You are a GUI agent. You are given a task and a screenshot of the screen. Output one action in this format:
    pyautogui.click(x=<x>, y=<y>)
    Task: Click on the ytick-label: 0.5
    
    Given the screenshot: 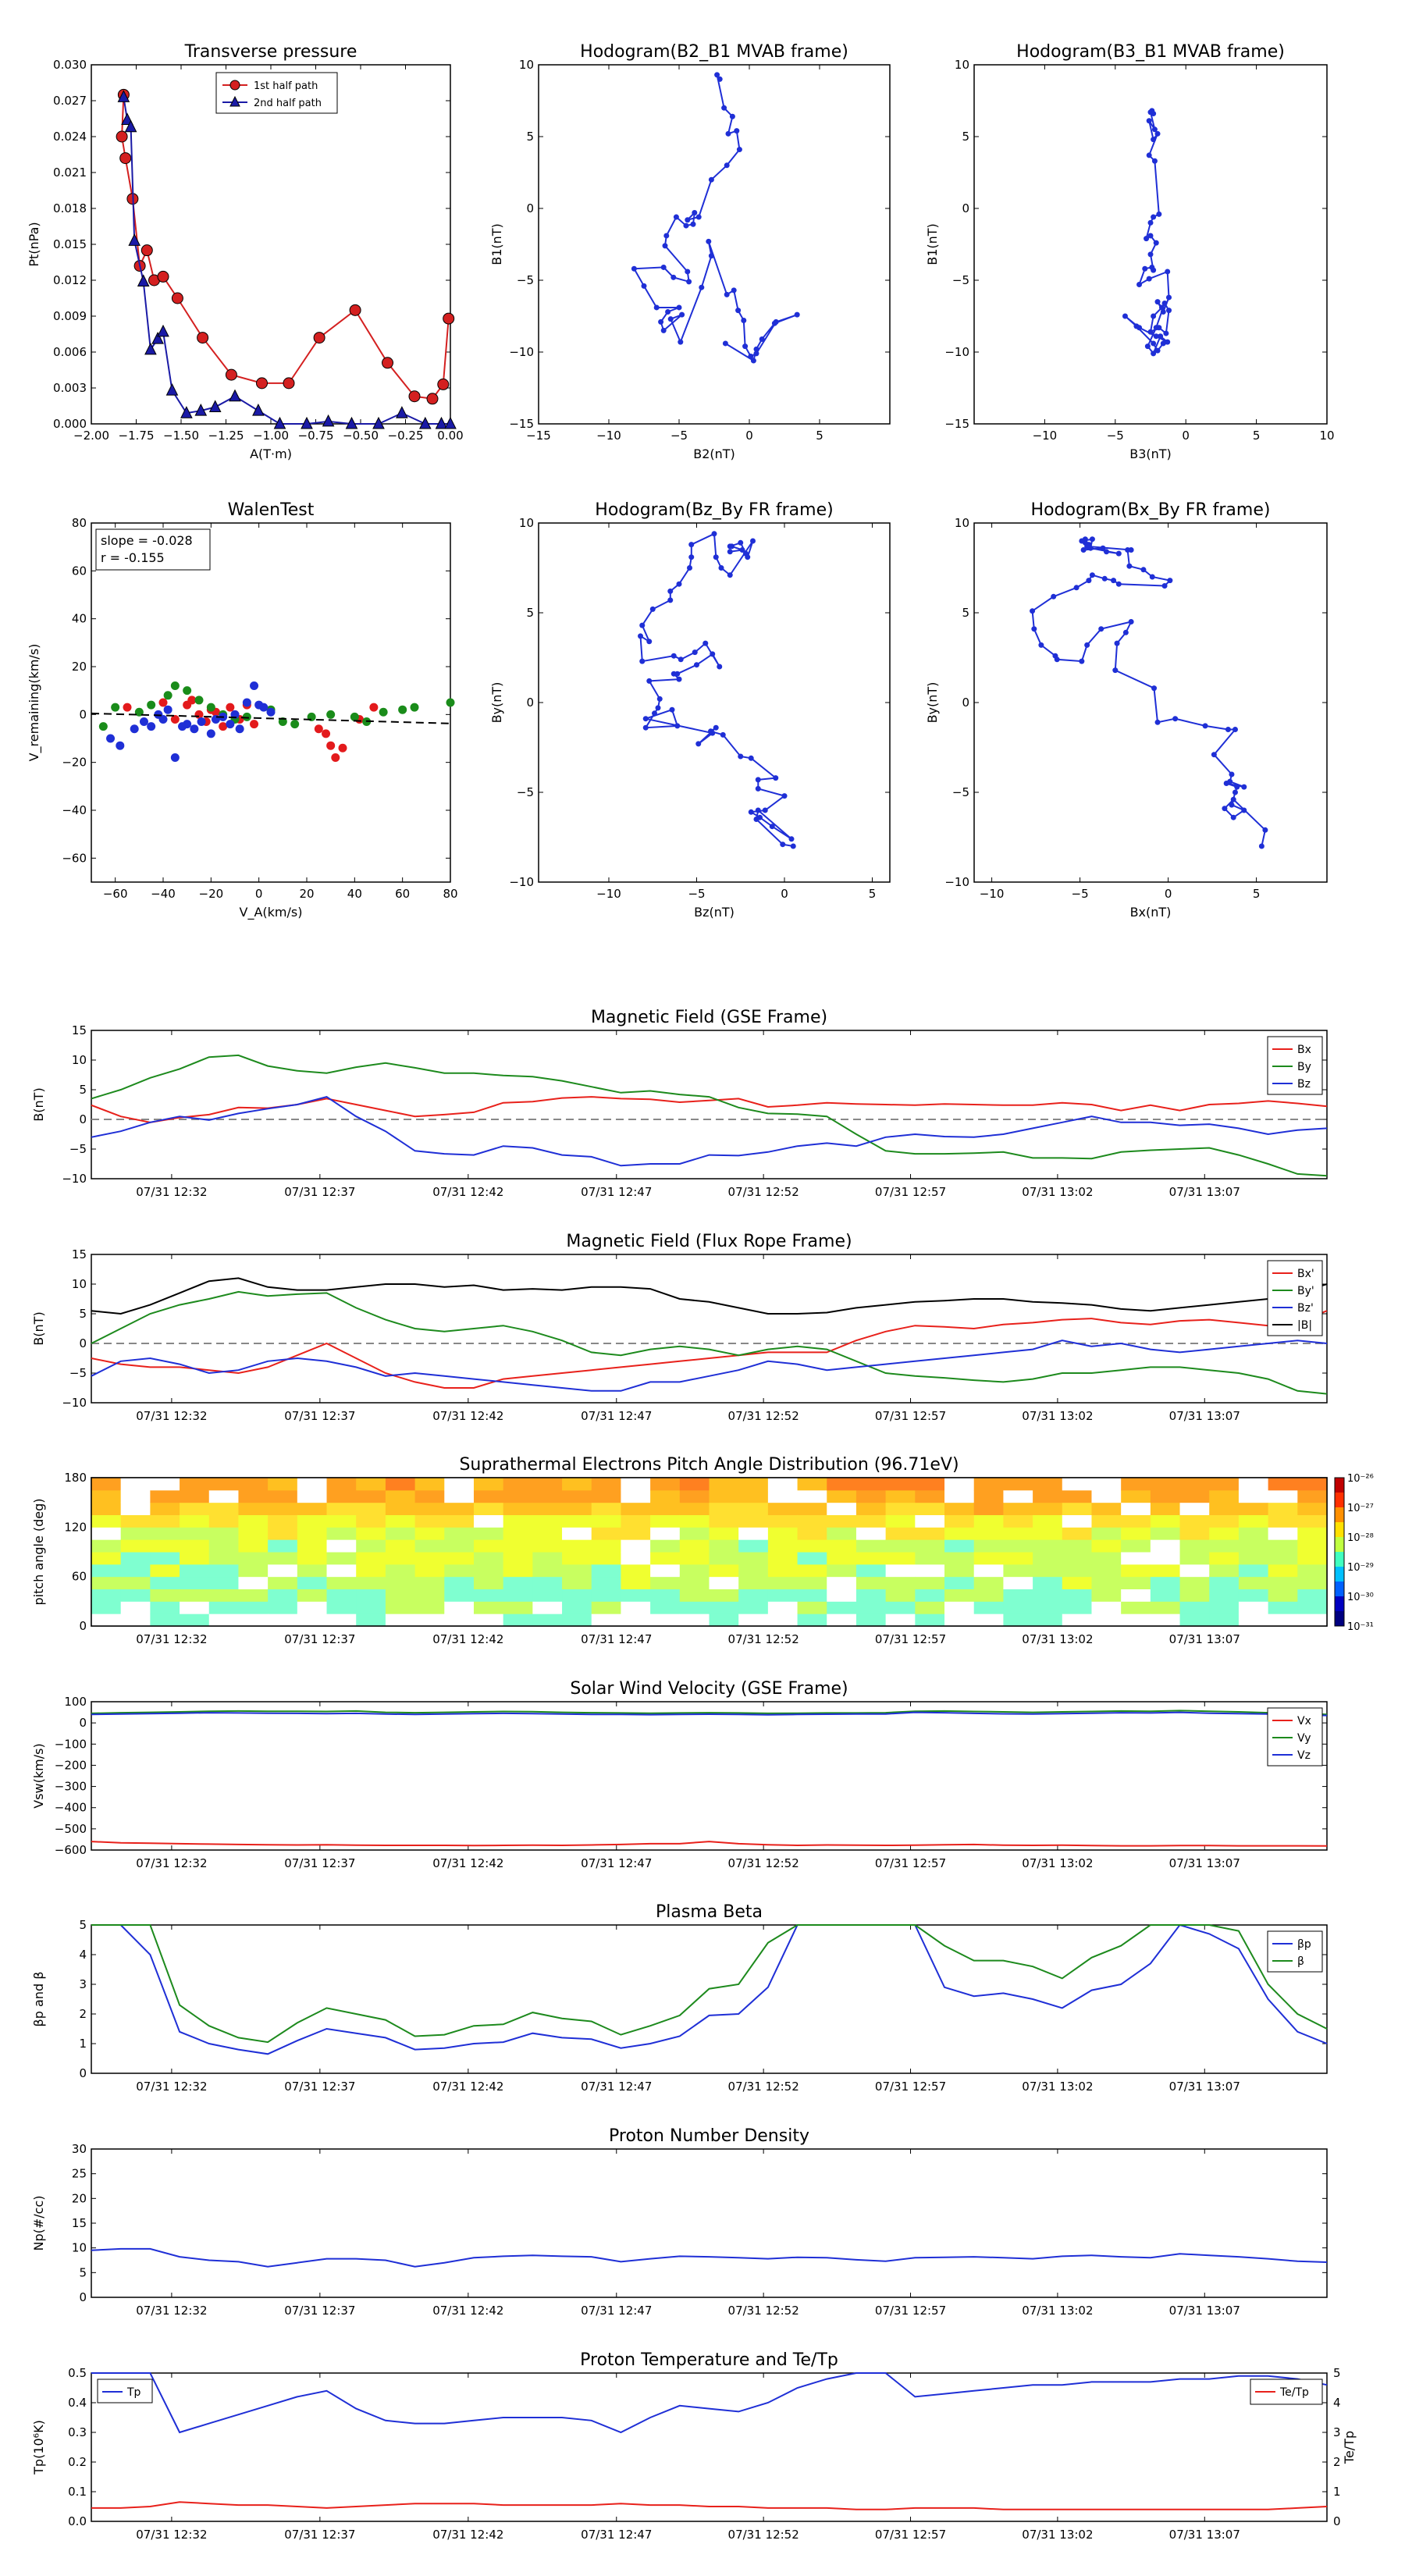 What is the action you would take?
    pyautogui.click(x=77, y=2373)
    